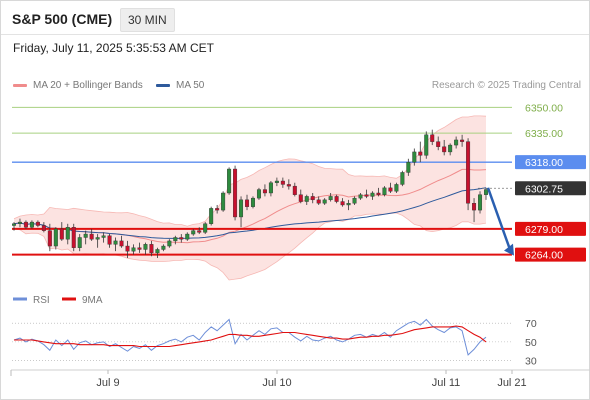 This screenshot has width=590, height=400. I want to click on x-tick-label-0: Jul 9, so click(107, 383).